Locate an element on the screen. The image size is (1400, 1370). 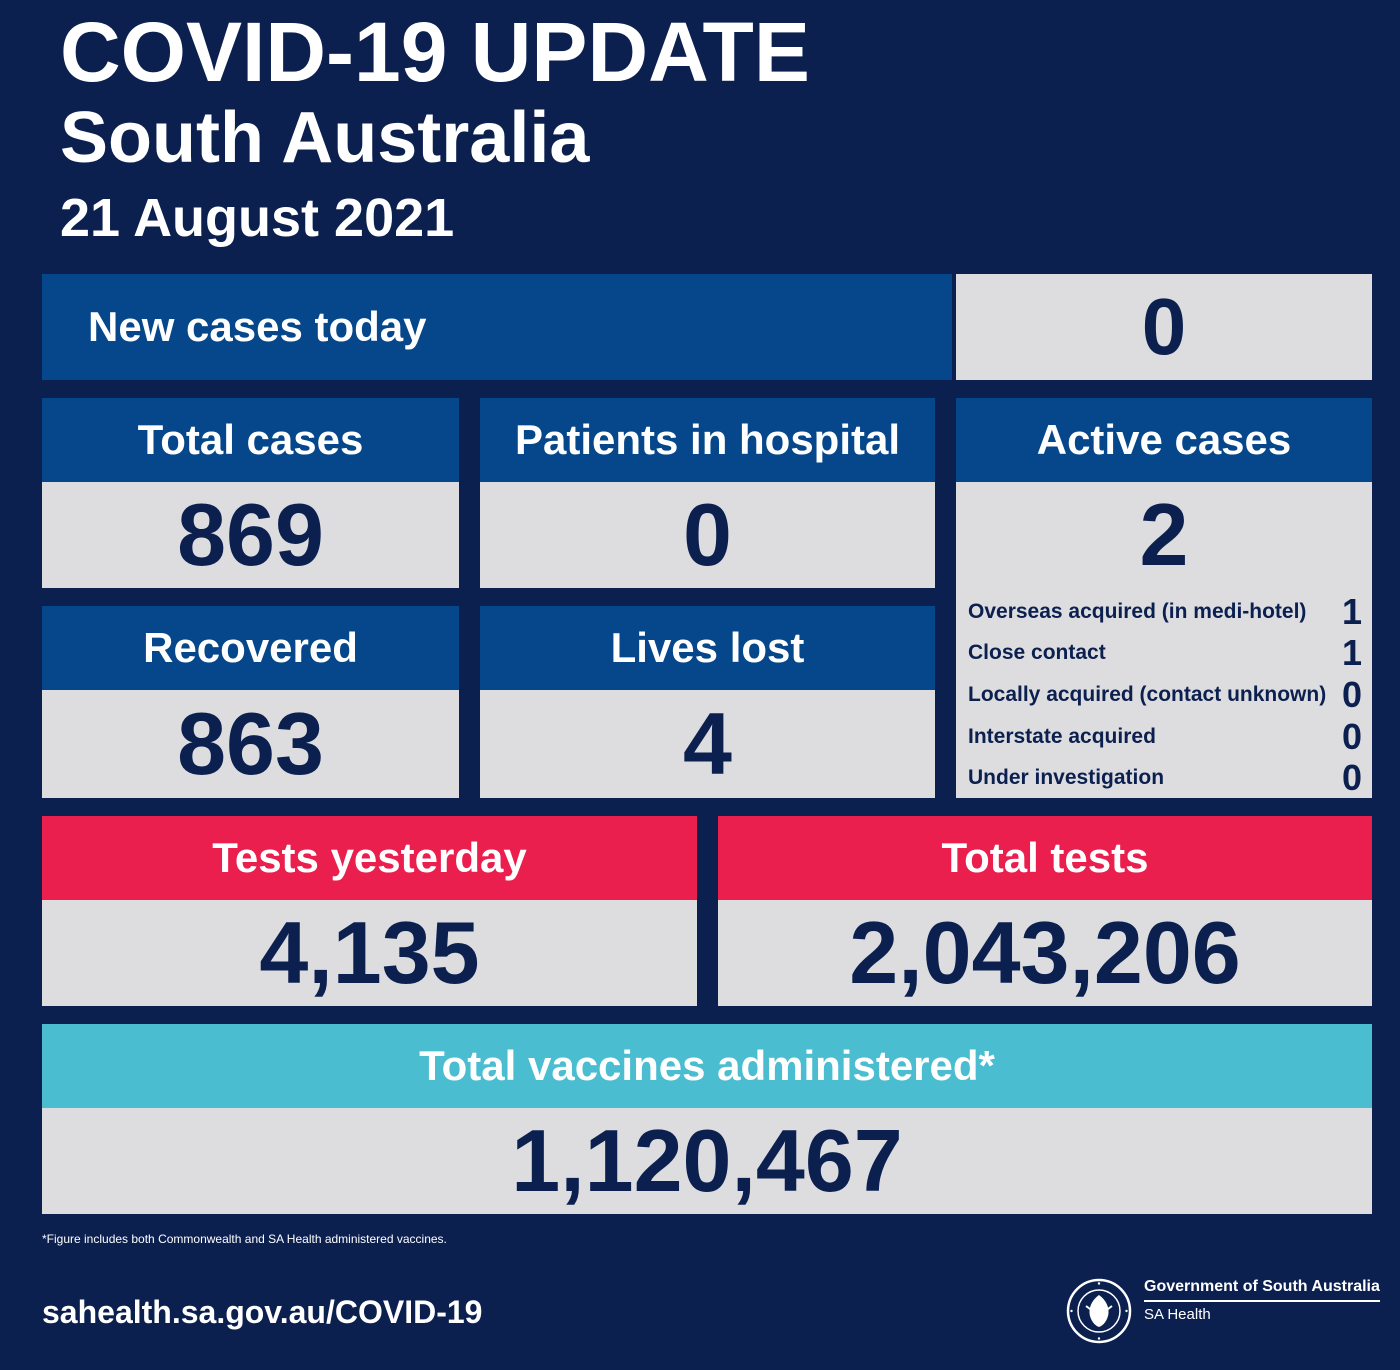
breakdown-label: Interstate acquired is located at coordinates (1062, 736).